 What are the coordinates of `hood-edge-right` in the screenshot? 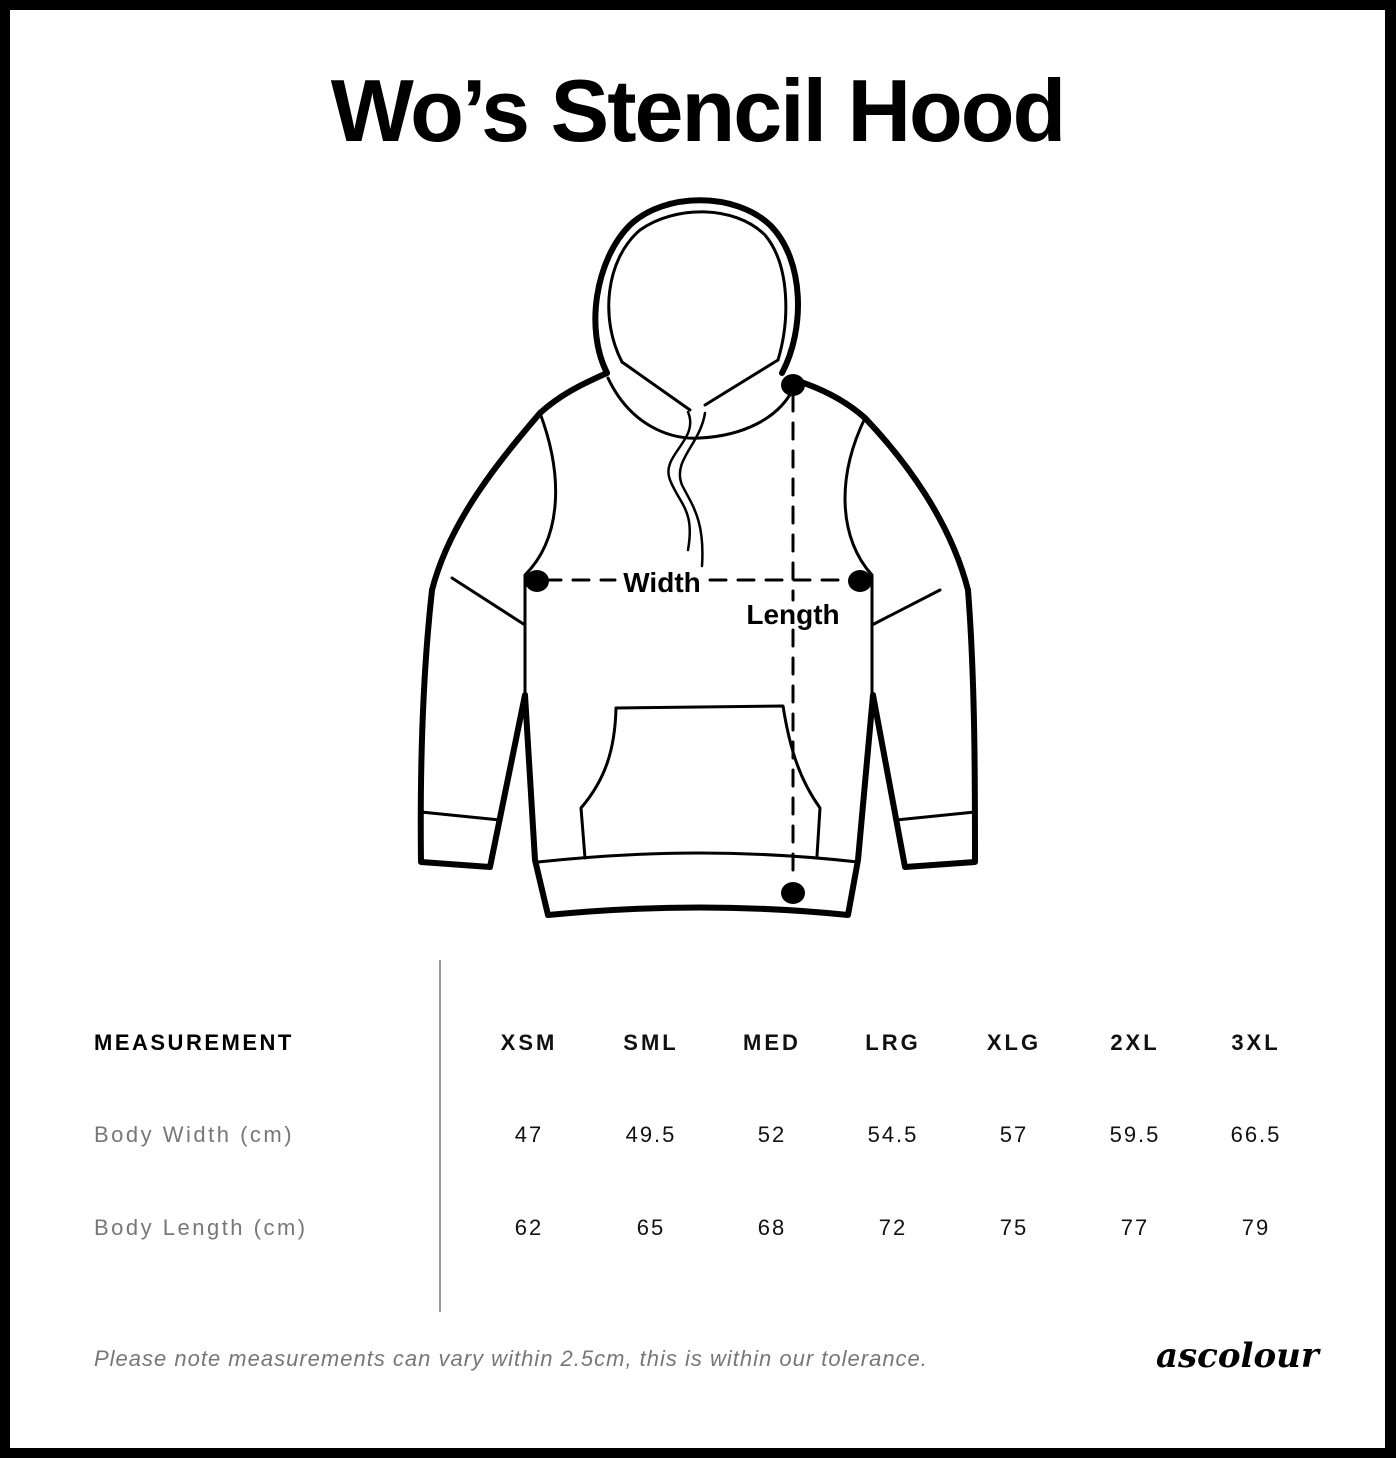 It's located at (741, 382).